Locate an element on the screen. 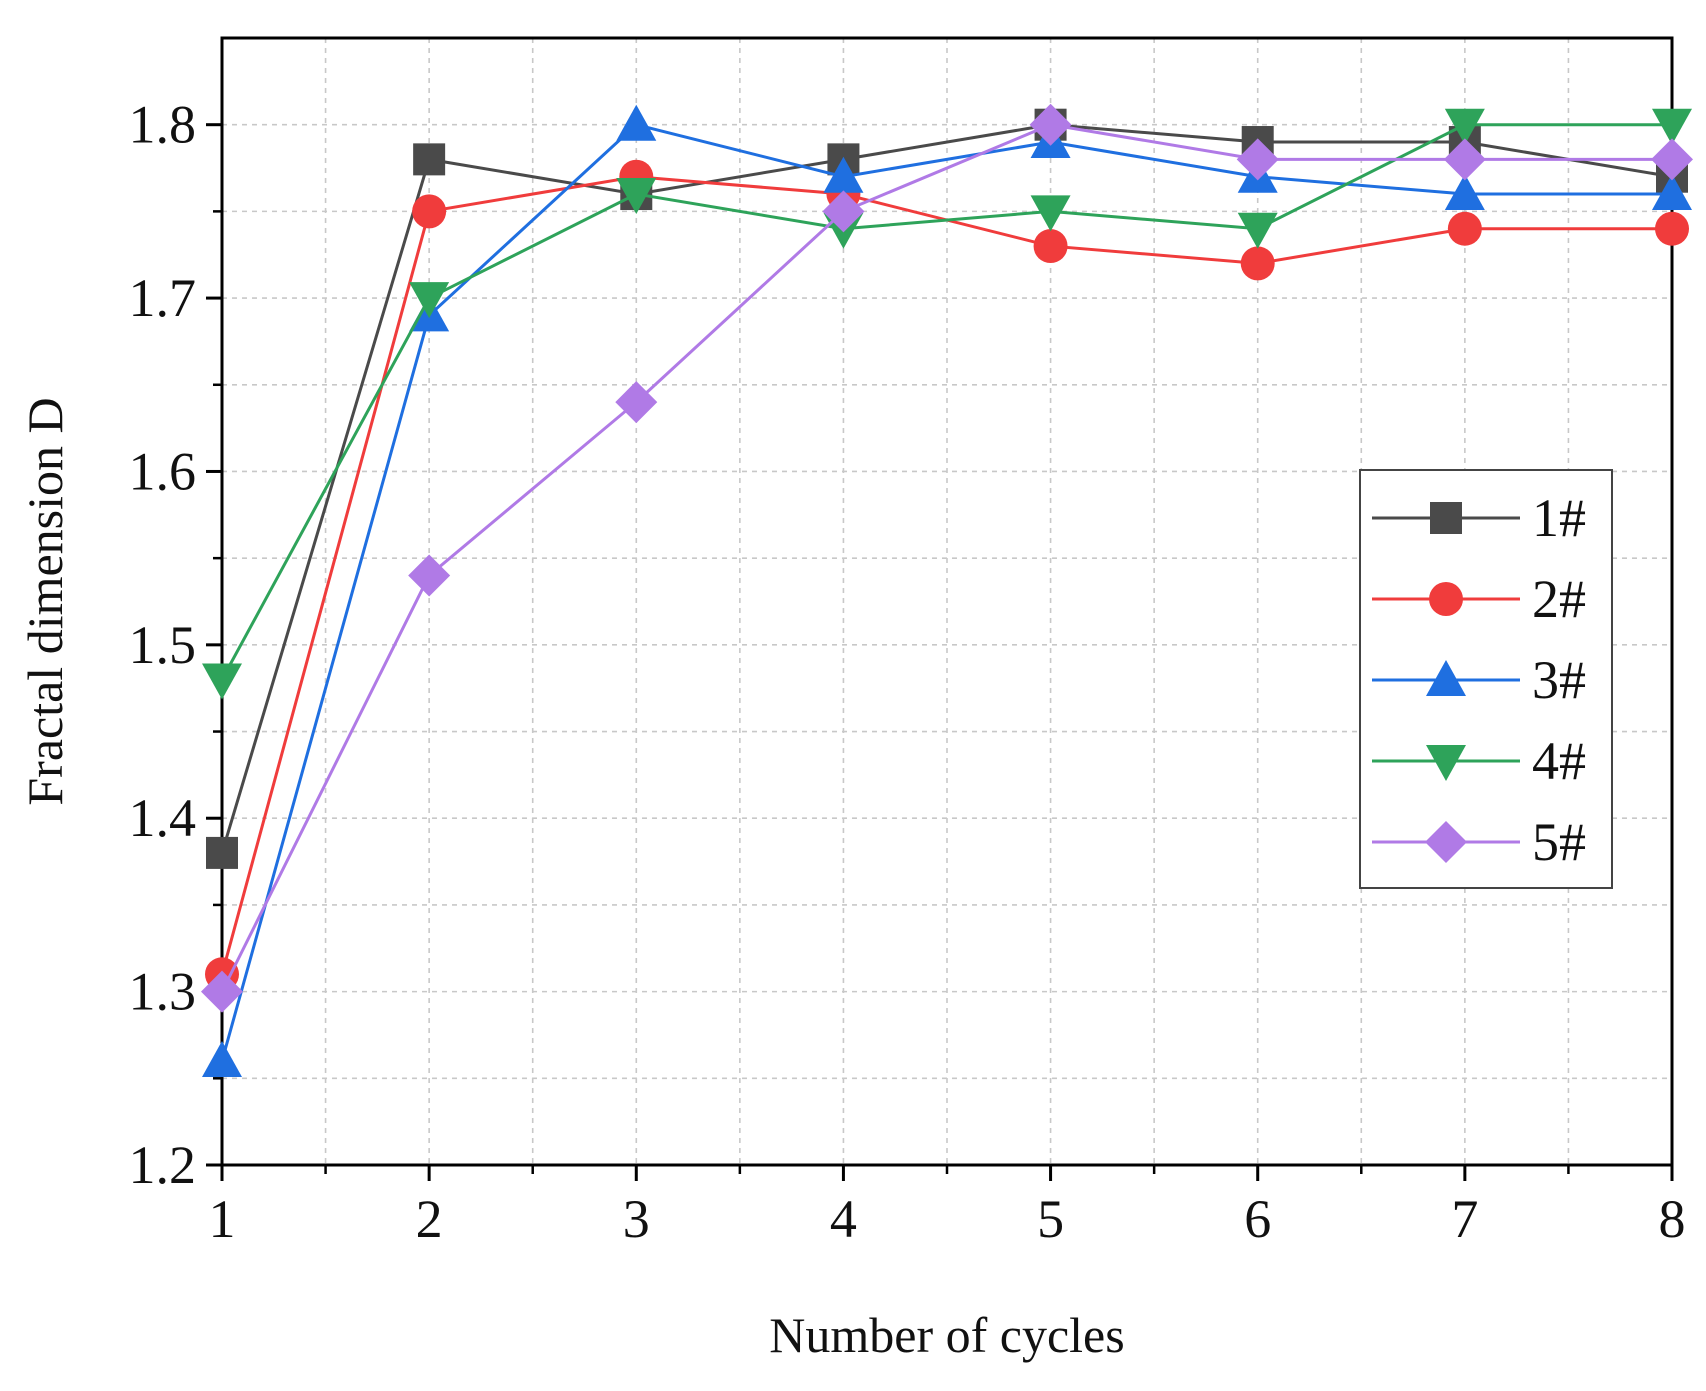  x-axis-title: Number of cycles is located at coordinates (946, 1335).